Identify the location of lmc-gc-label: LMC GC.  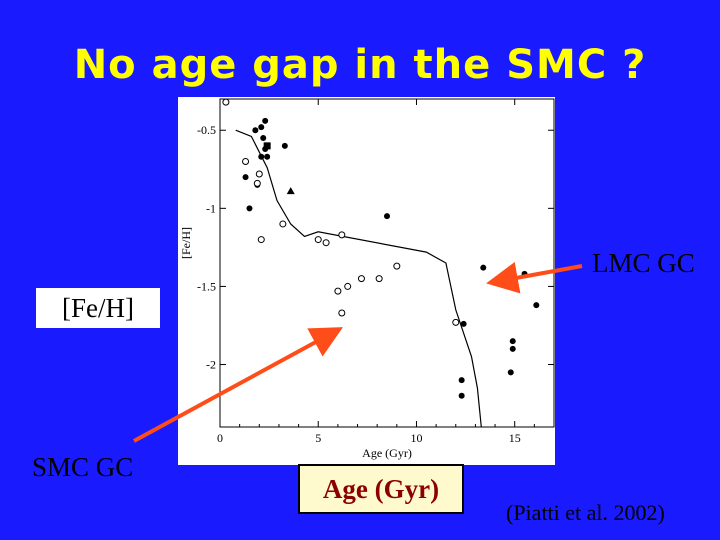
(643, 263).